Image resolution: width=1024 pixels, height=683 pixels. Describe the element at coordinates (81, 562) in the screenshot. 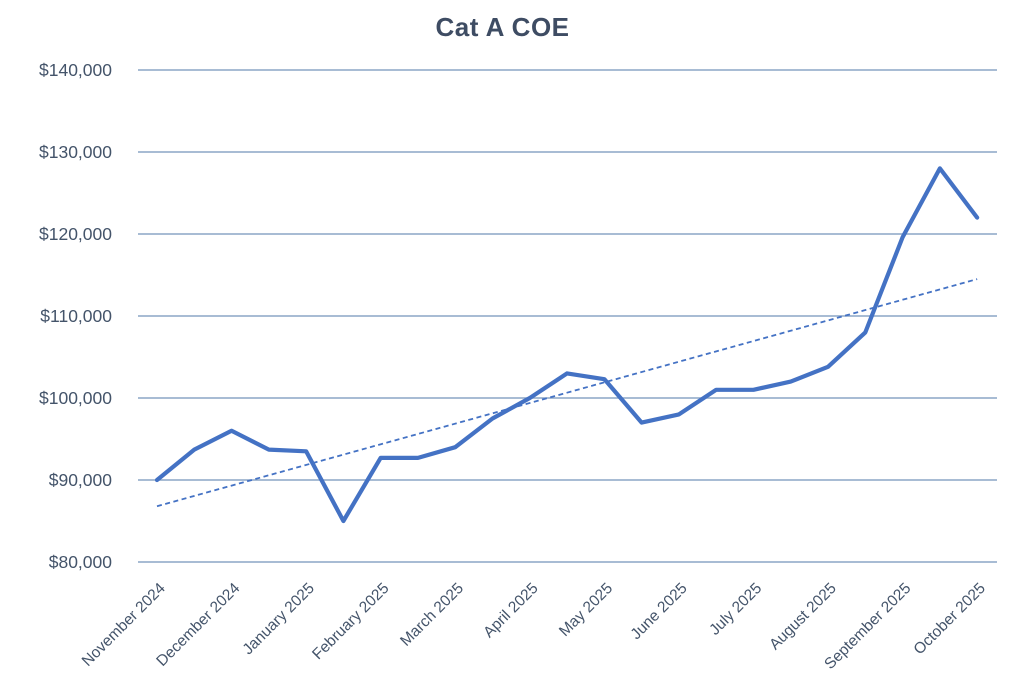

I see `y-axis-tick-label: $80,000` at that location.